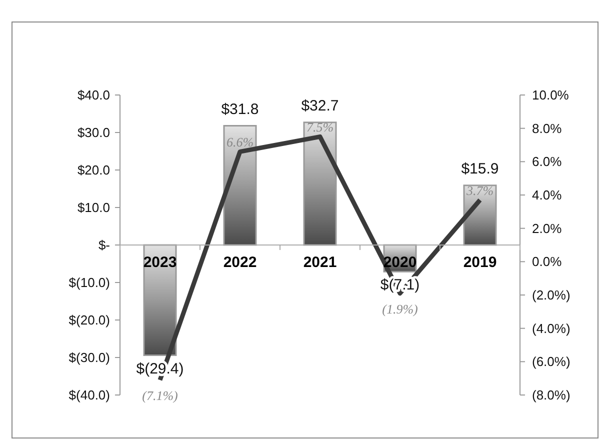 The image size is (610, 442). What do you see at coordinates (547, 162) in the screenshot?
I see `y2-tick-label: 6.0%` at bounding box center [547, 162].